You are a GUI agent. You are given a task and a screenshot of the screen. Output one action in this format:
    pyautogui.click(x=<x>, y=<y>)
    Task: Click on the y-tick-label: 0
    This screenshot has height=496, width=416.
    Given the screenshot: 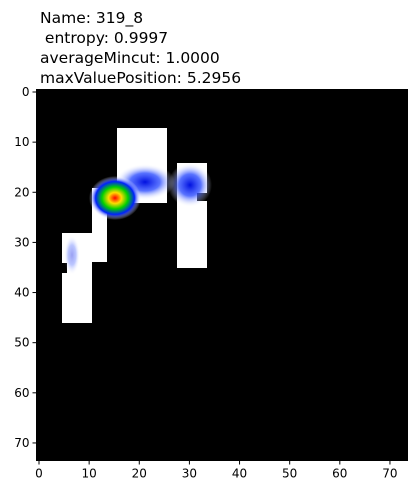 What is the action you would take?
    pyautogui.click(x=26, y=92)
    